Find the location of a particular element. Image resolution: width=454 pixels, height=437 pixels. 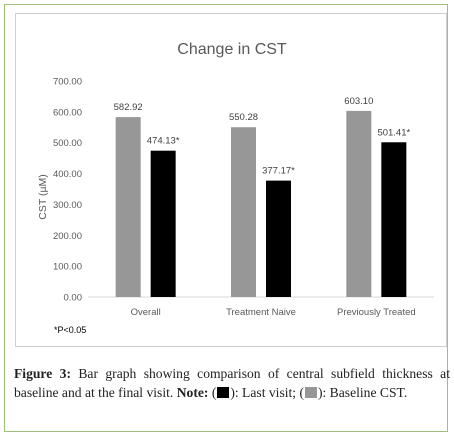

chart-title: Change in CST is located at coordinates (232, 49).